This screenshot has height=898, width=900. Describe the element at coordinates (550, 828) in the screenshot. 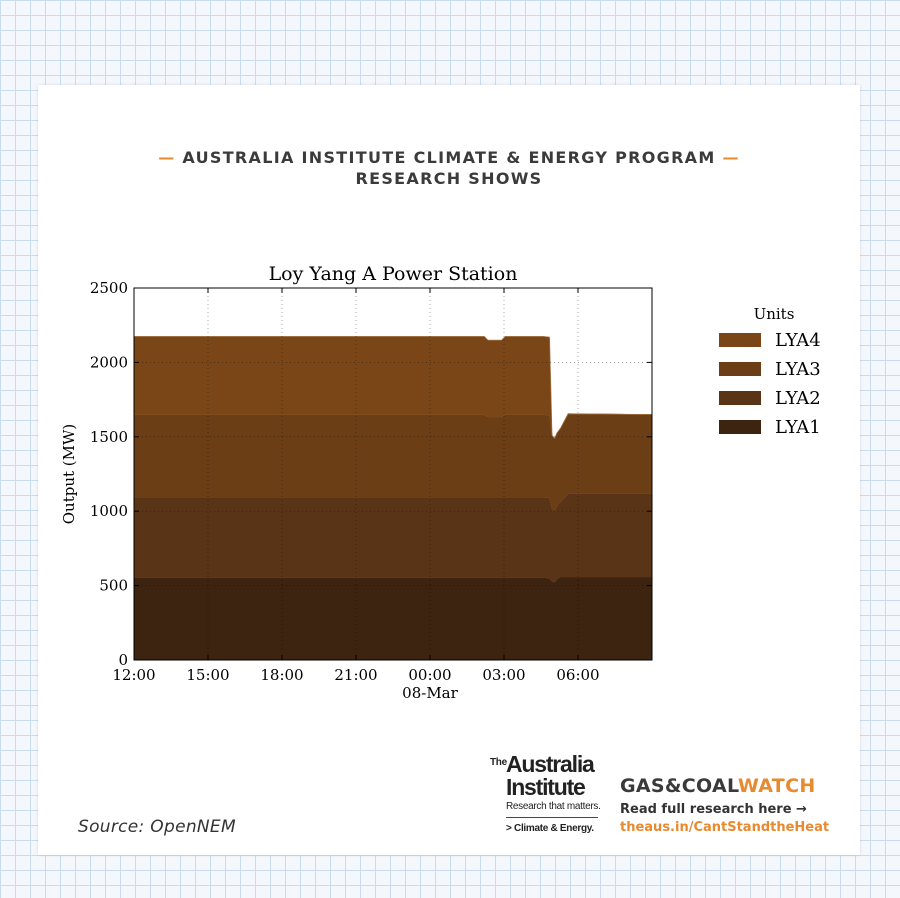

I see `logo-subline: > Climate & Energy.` at that location.